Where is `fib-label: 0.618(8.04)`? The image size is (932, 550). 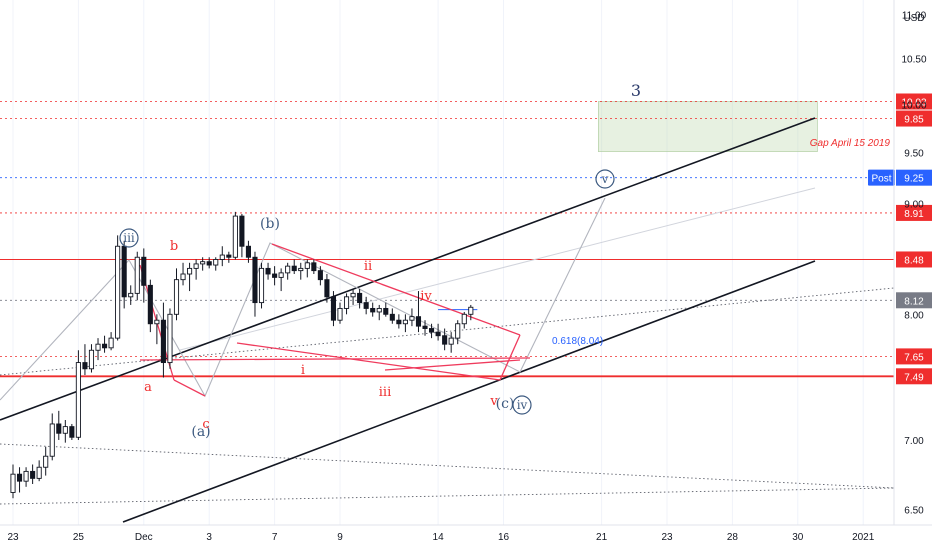
fib-label: 0.618(8.04) is located at coordinates (577, 341).